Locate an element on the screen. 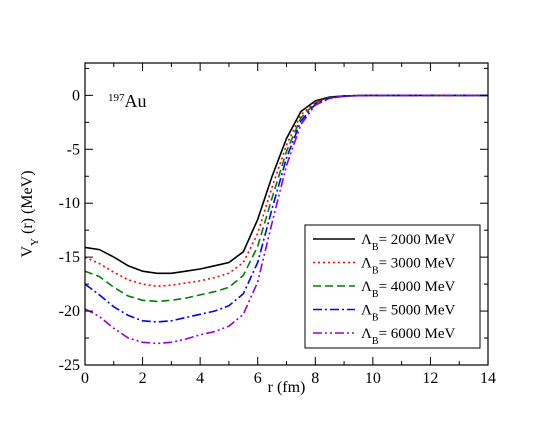  legend-label-4: ΛB= 5000 MeV is located at coordinates (408, 313).